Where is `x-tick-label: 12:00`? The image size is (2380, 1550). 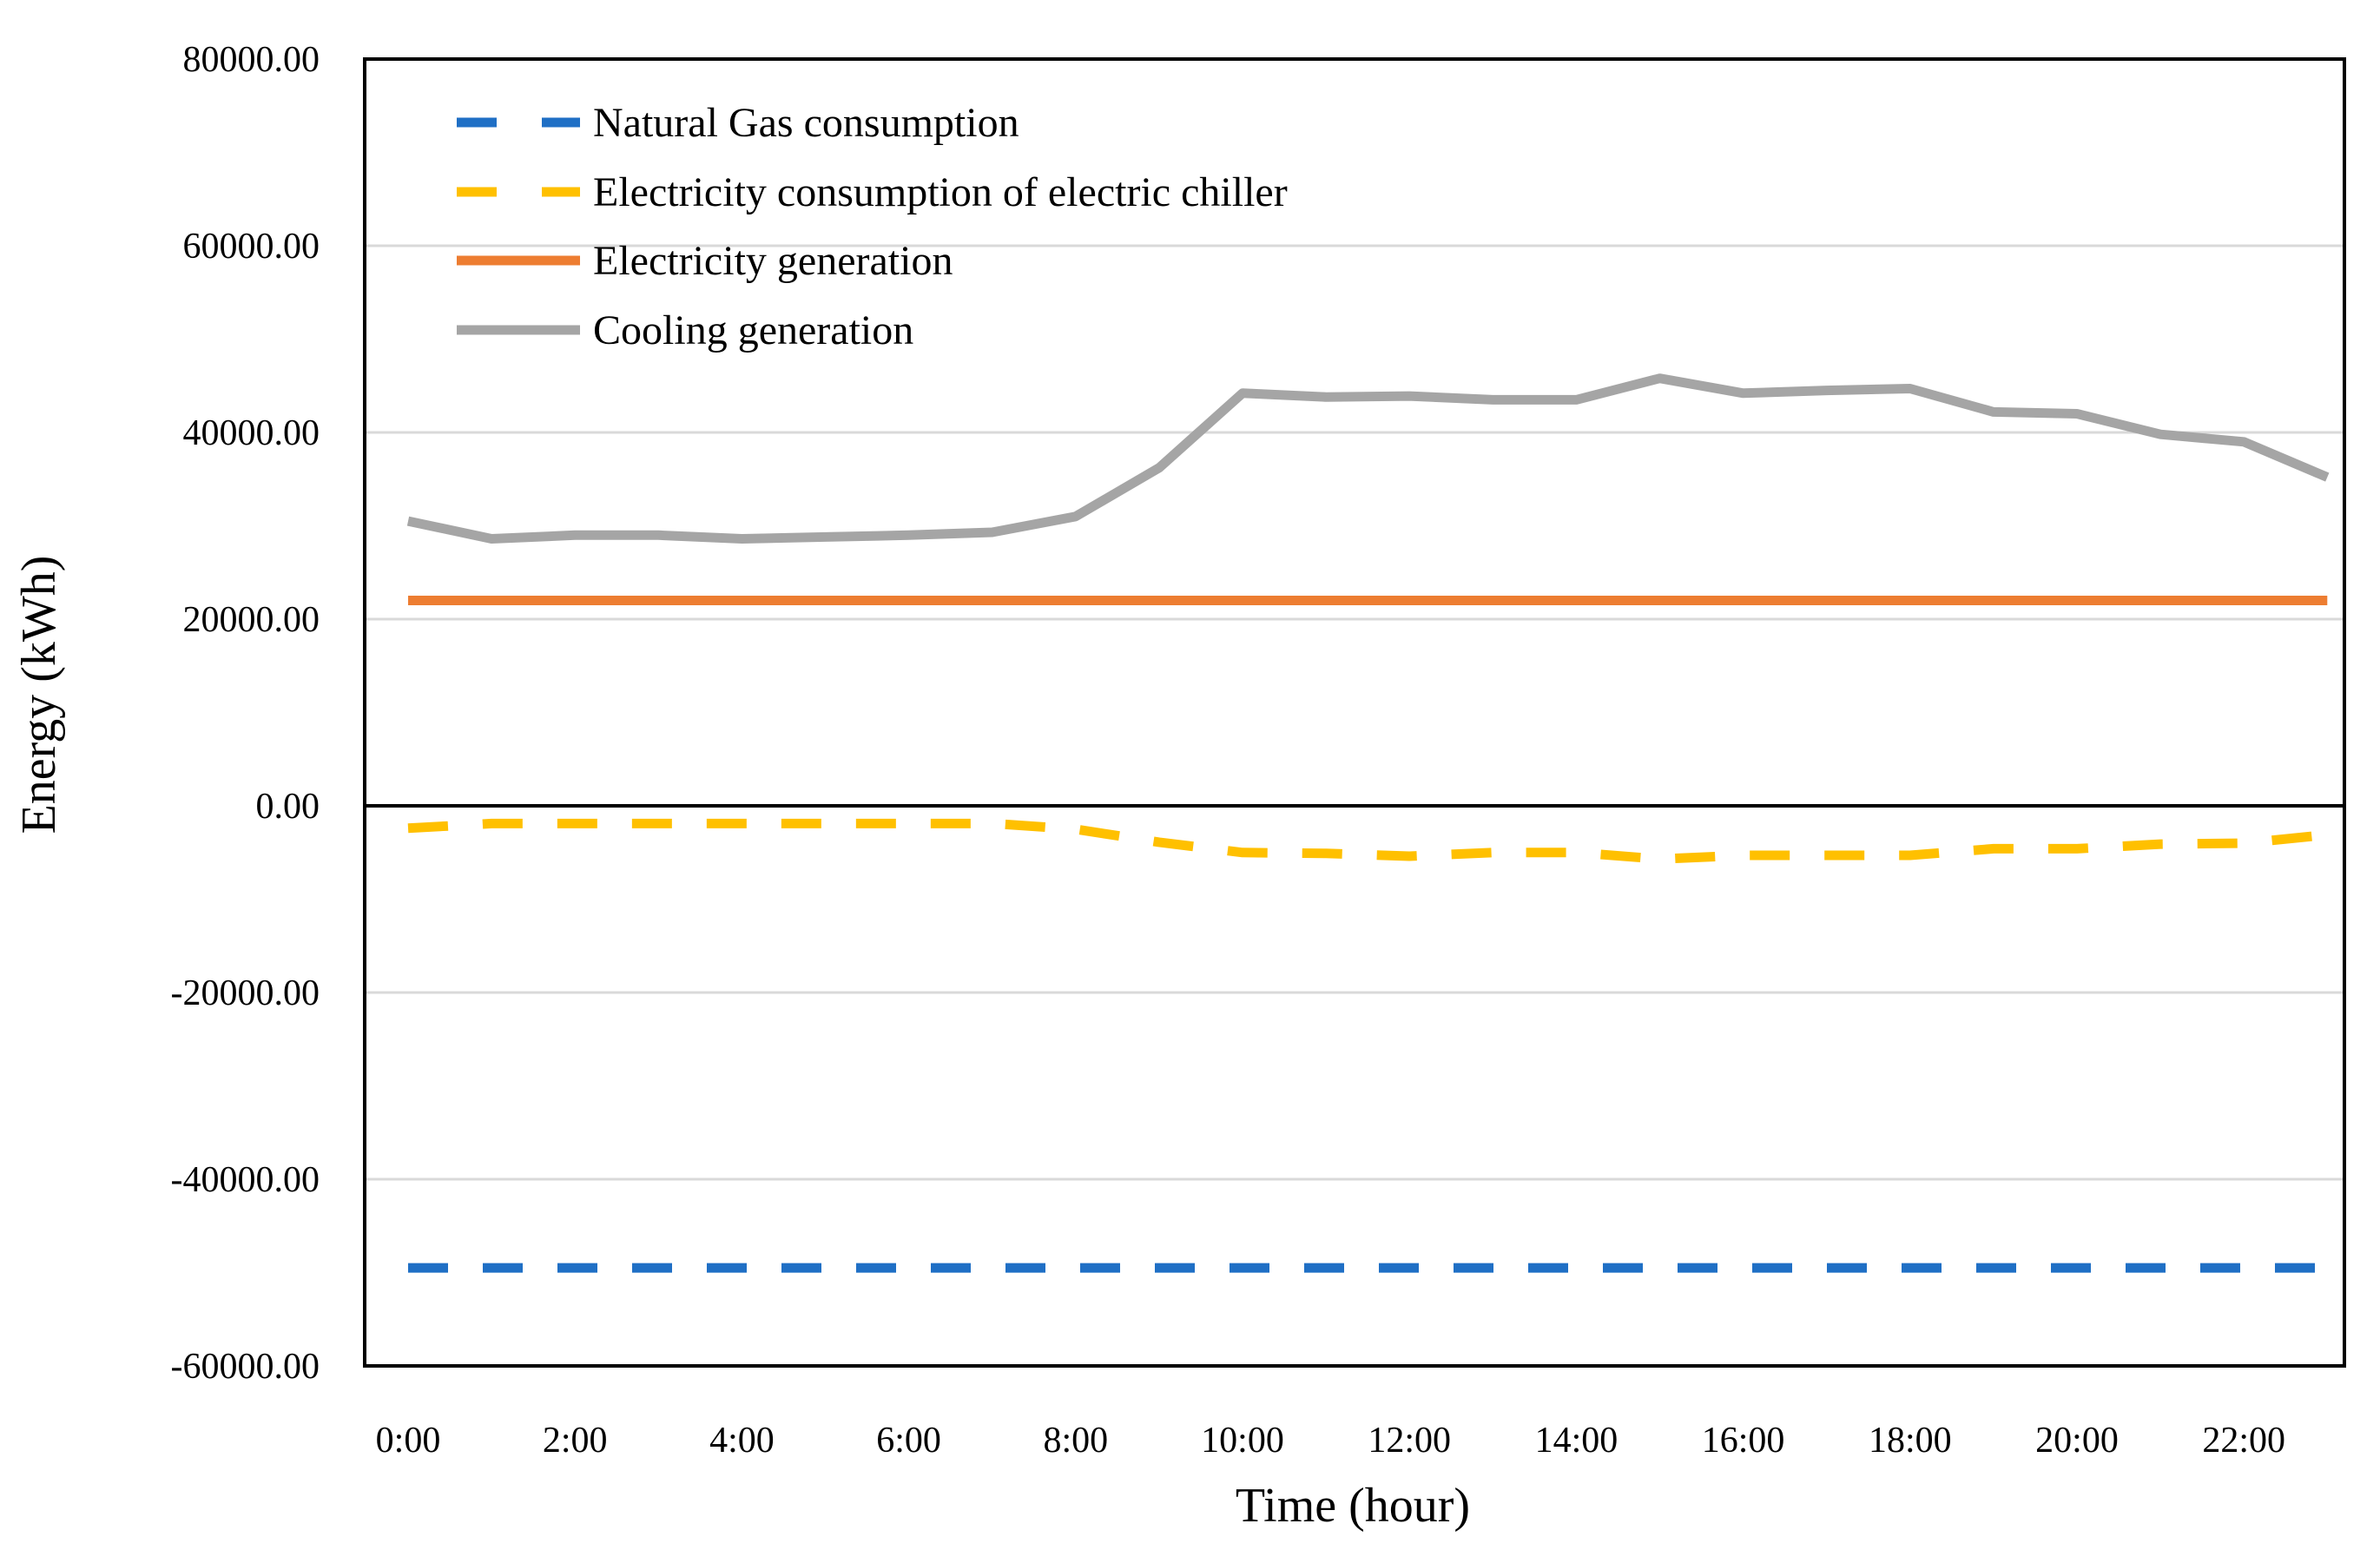 x-tick-label: 12:00 is located at coordinates (1409, 1441).